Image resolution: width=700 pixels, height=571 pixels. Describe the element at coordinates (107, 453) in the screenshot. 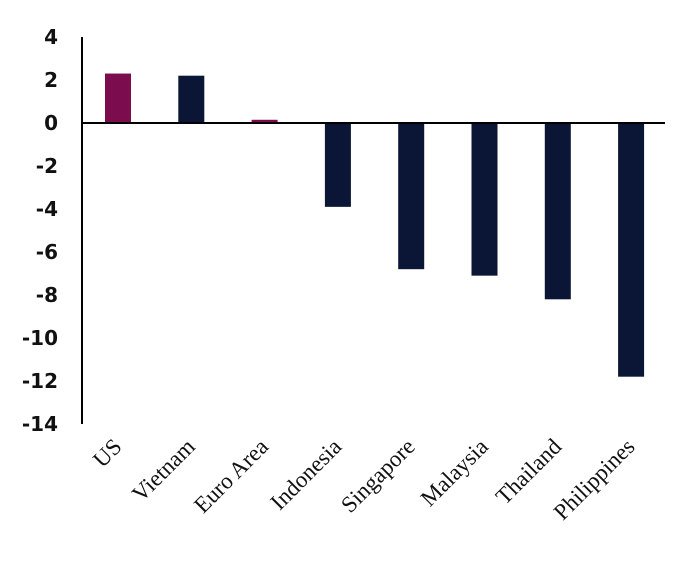

I see `x-category-label: US` at that location.